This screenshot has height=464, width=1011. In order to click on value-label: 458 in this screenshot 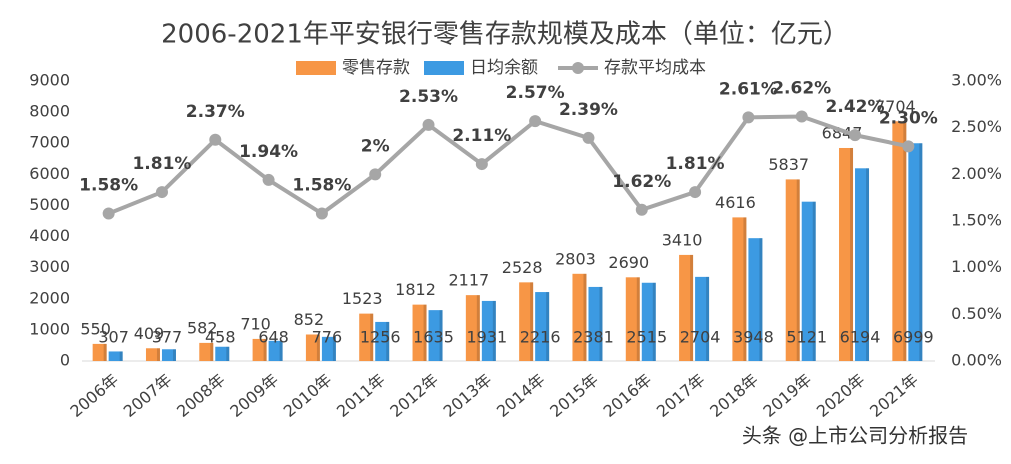, I will do `click(220, 337)`.